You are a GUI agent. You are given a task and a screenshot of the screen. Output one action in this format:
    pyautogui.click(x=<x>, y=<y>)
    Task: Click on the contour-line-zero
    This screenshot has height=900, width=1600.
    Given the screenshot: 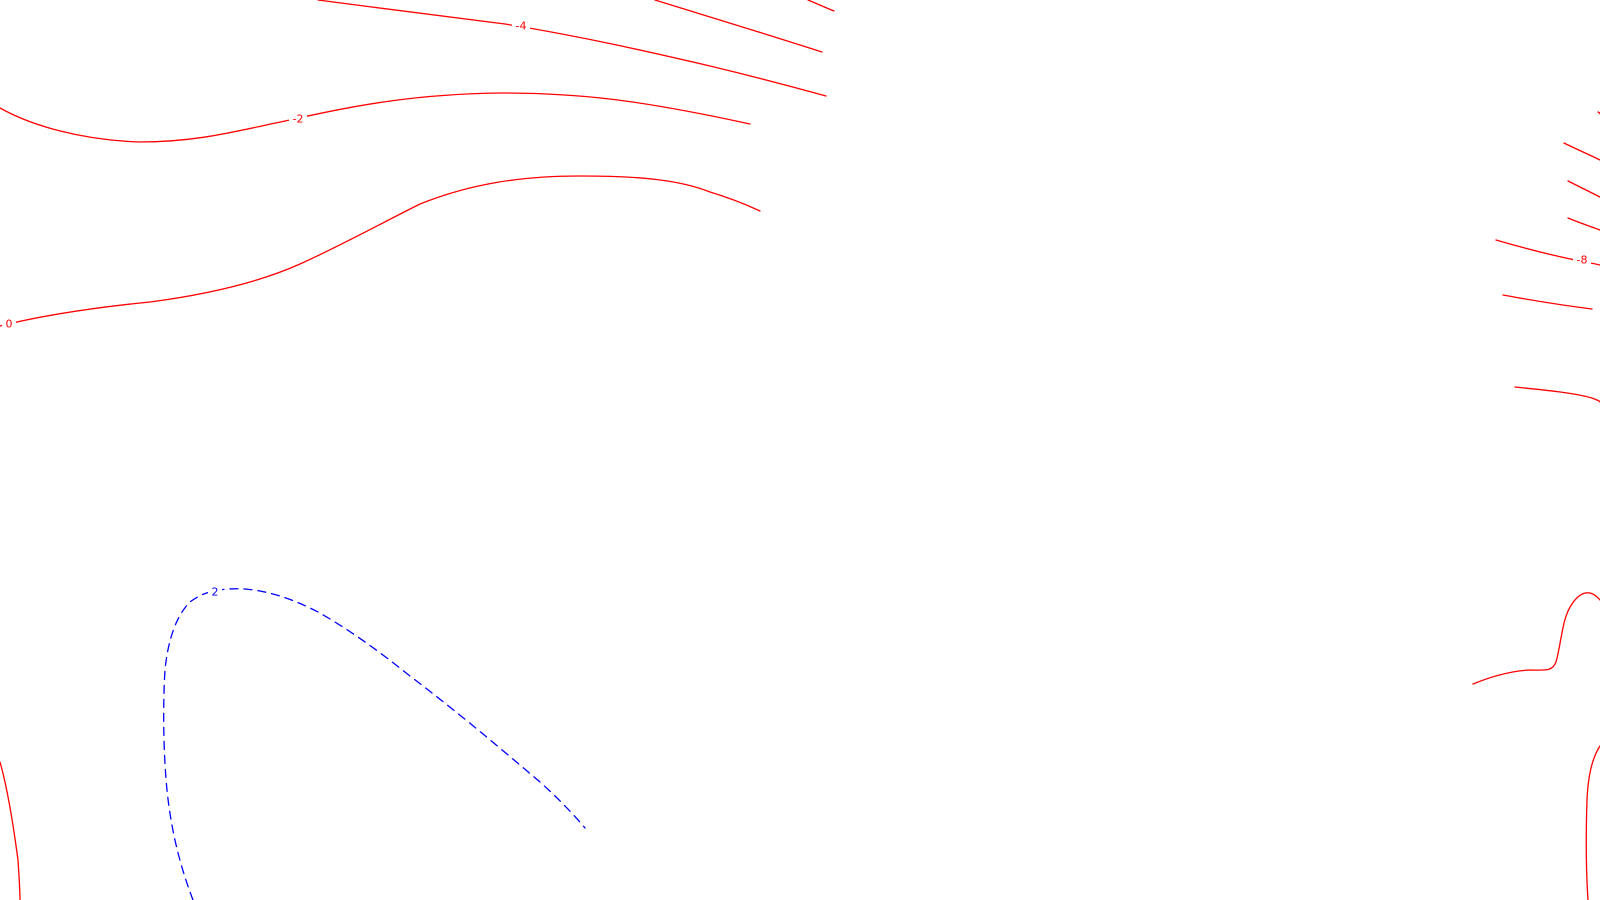 What is the action you would take?
    pyautogui.click(x=380, y=251)
    